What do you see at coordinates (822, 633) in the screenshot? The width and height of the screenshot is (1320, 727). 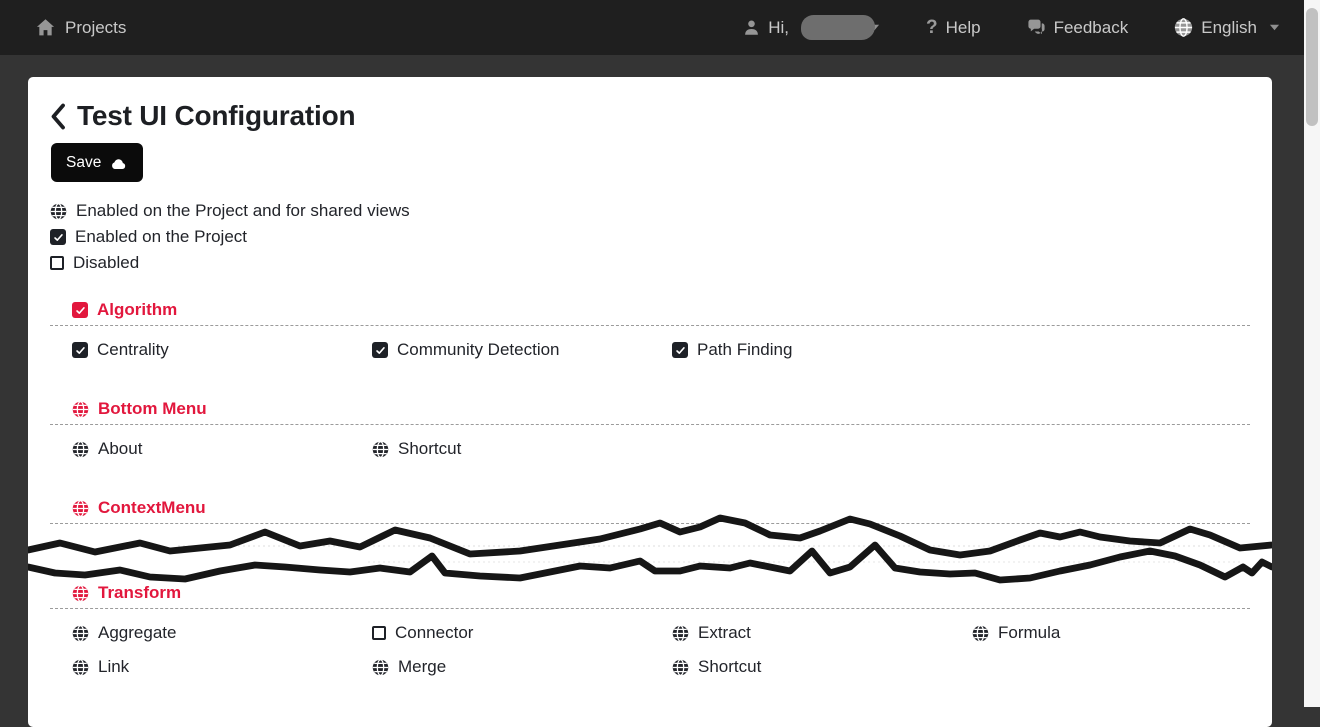 I see `item-extract: Extract` at bounding box center [822, 633].